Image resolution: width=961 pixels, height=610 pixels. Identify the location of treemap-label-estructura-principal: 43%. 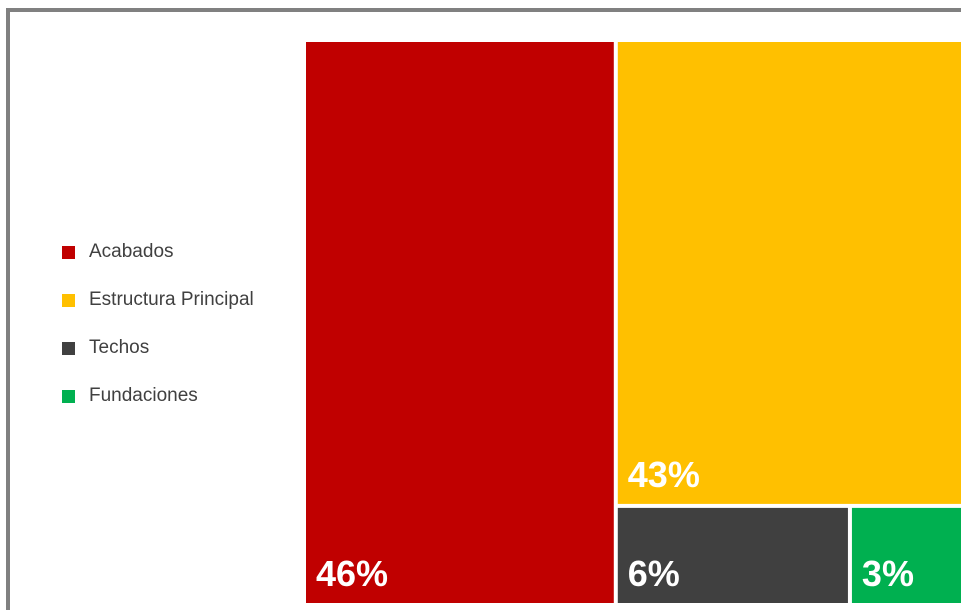
(664, 474).